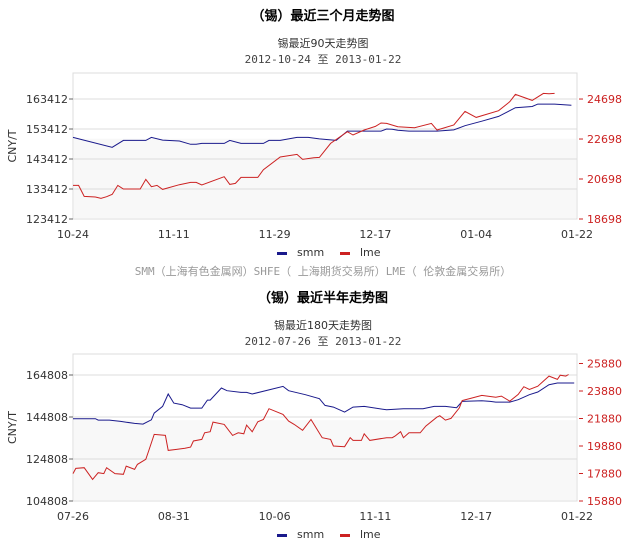 The height and width of the screenshot is (547, 636). I want to click on x-tick-label: 10-24, so click(73, 234).